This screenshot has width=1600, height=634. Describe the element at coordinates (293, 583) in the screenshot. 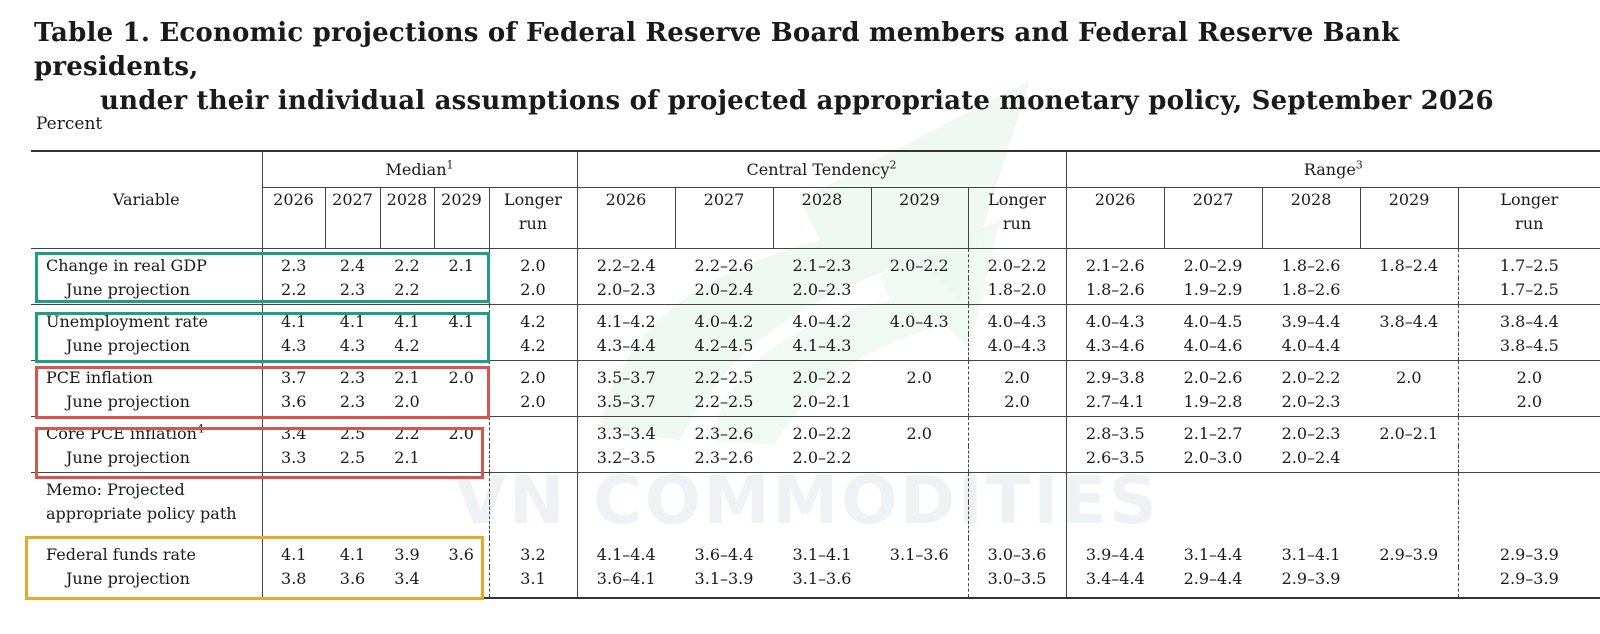

I see `median-value: 3.8` at that location.